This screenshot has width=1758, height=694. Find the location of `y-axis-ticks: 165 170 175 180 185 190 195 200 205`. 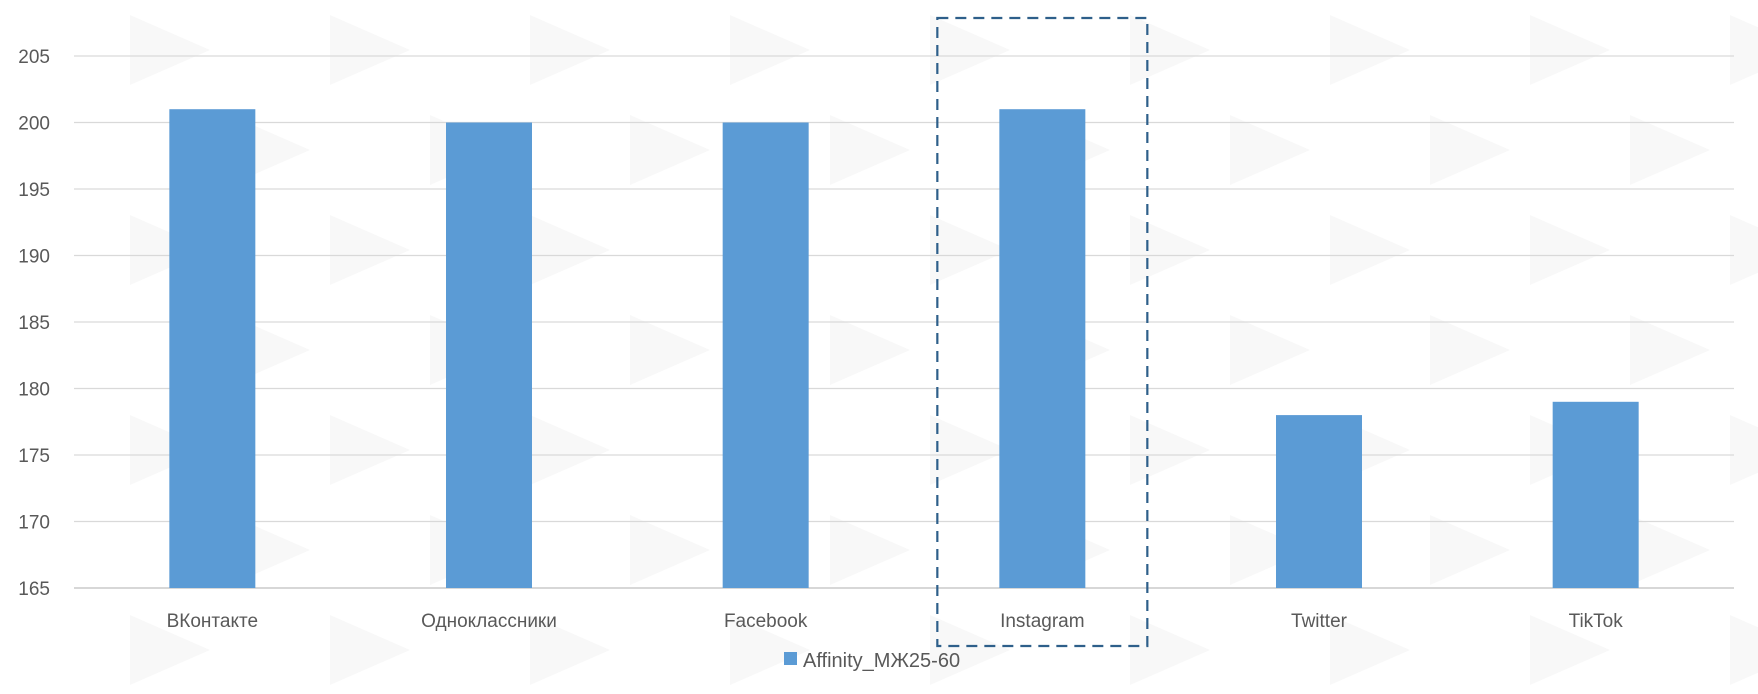

y-axis-ticks: 165 170 175 180 185 190 195 200 205 is located at coordinates (34, 323).